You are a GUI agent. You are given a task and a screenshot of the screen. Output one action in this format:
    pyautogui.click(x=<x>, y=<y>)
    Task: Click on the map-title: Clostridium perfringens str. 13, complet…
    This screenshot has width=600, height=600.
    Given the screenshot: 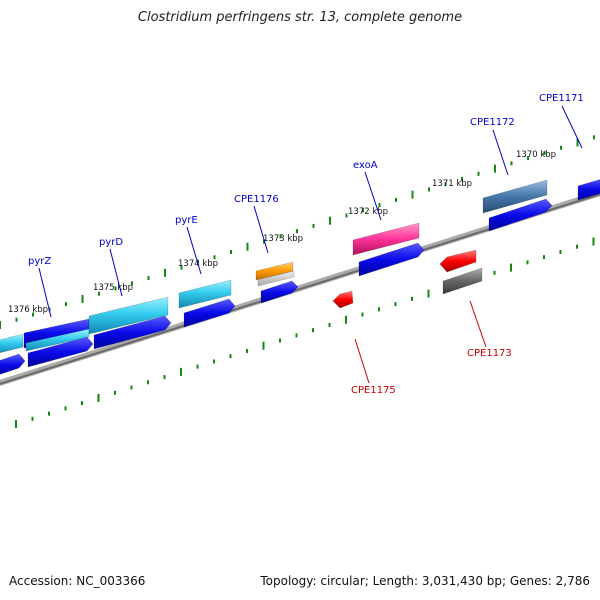 What is the action you would take?
    pyautogui.click(x=300, y=17)
    